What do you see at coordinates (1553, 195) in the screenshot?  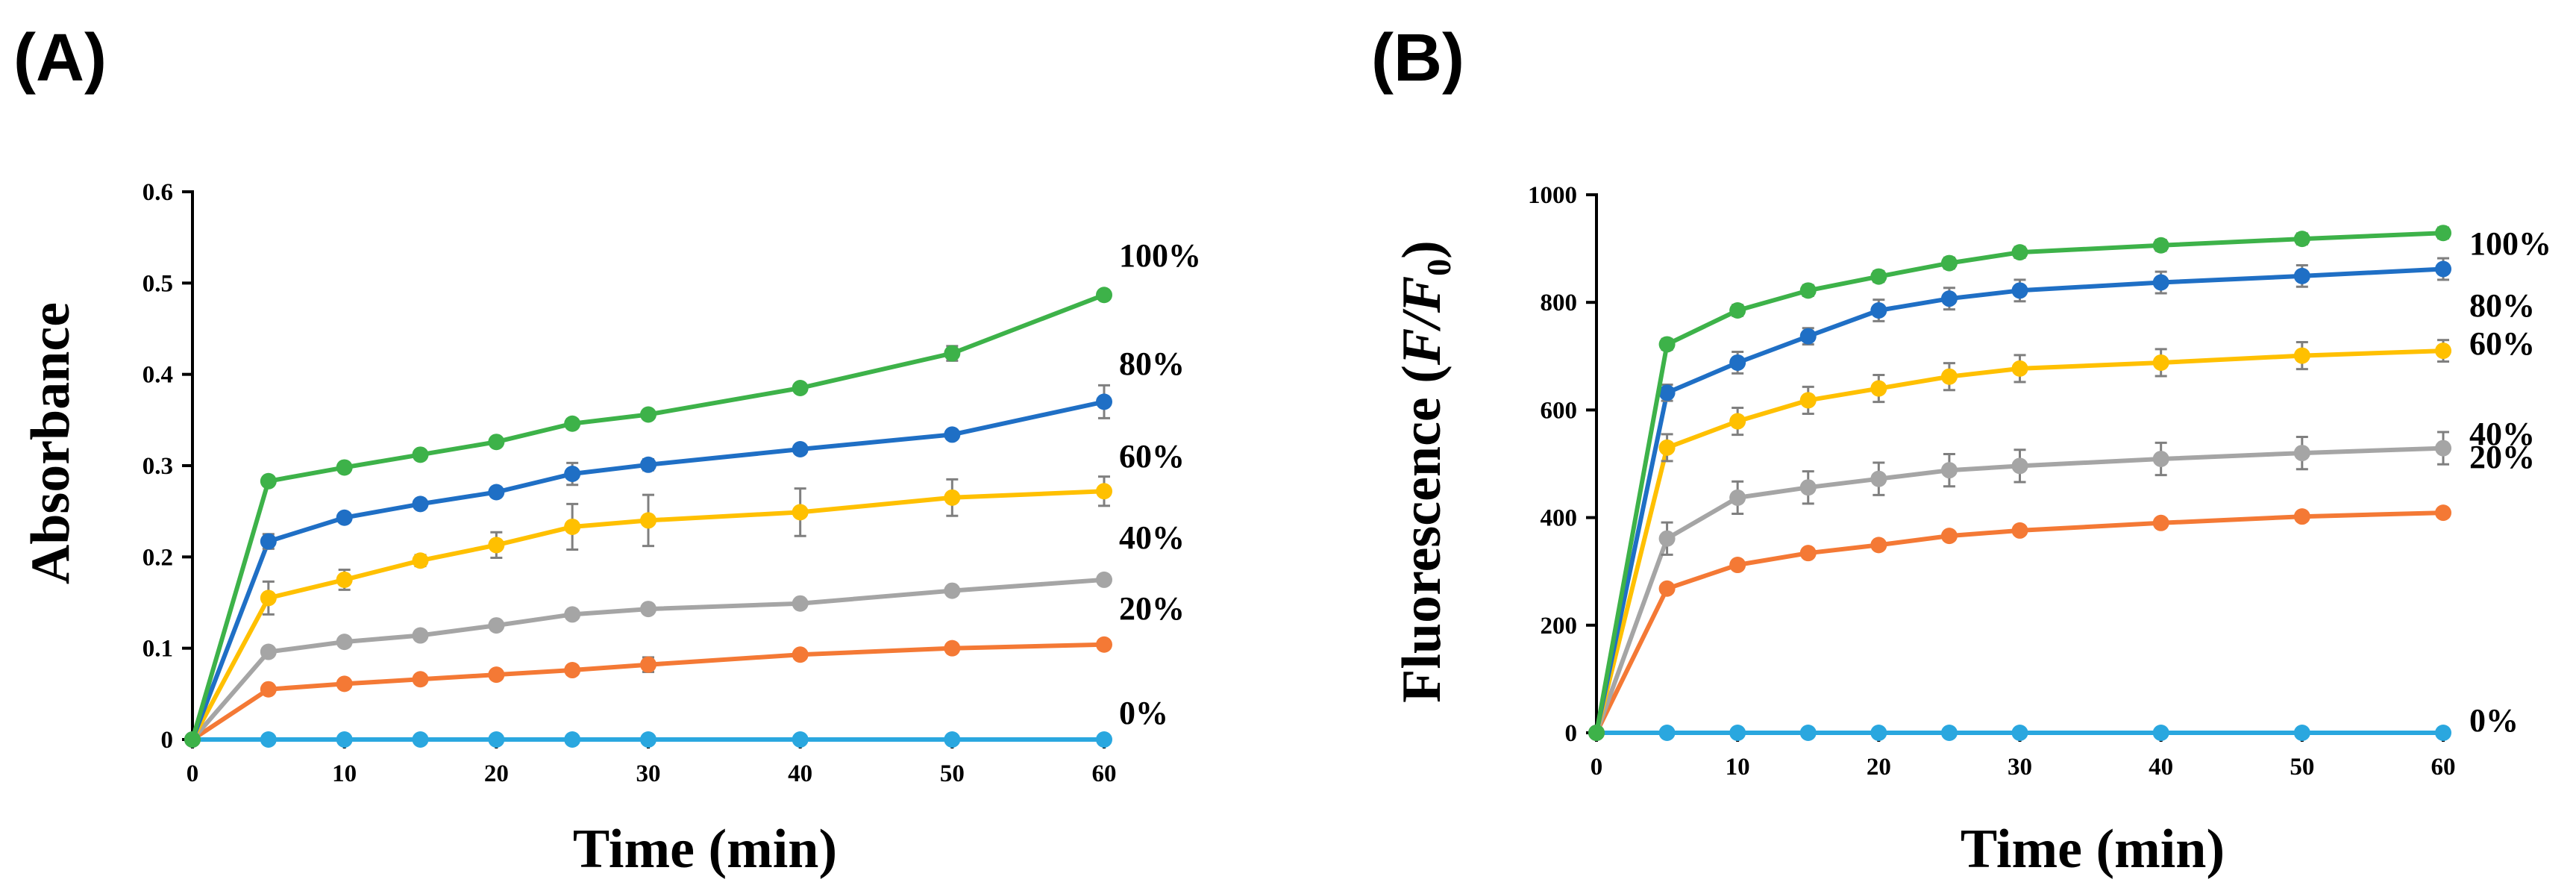 I see `panel-b-y-tick-label: 1000` at bounding box center [1553, 195].